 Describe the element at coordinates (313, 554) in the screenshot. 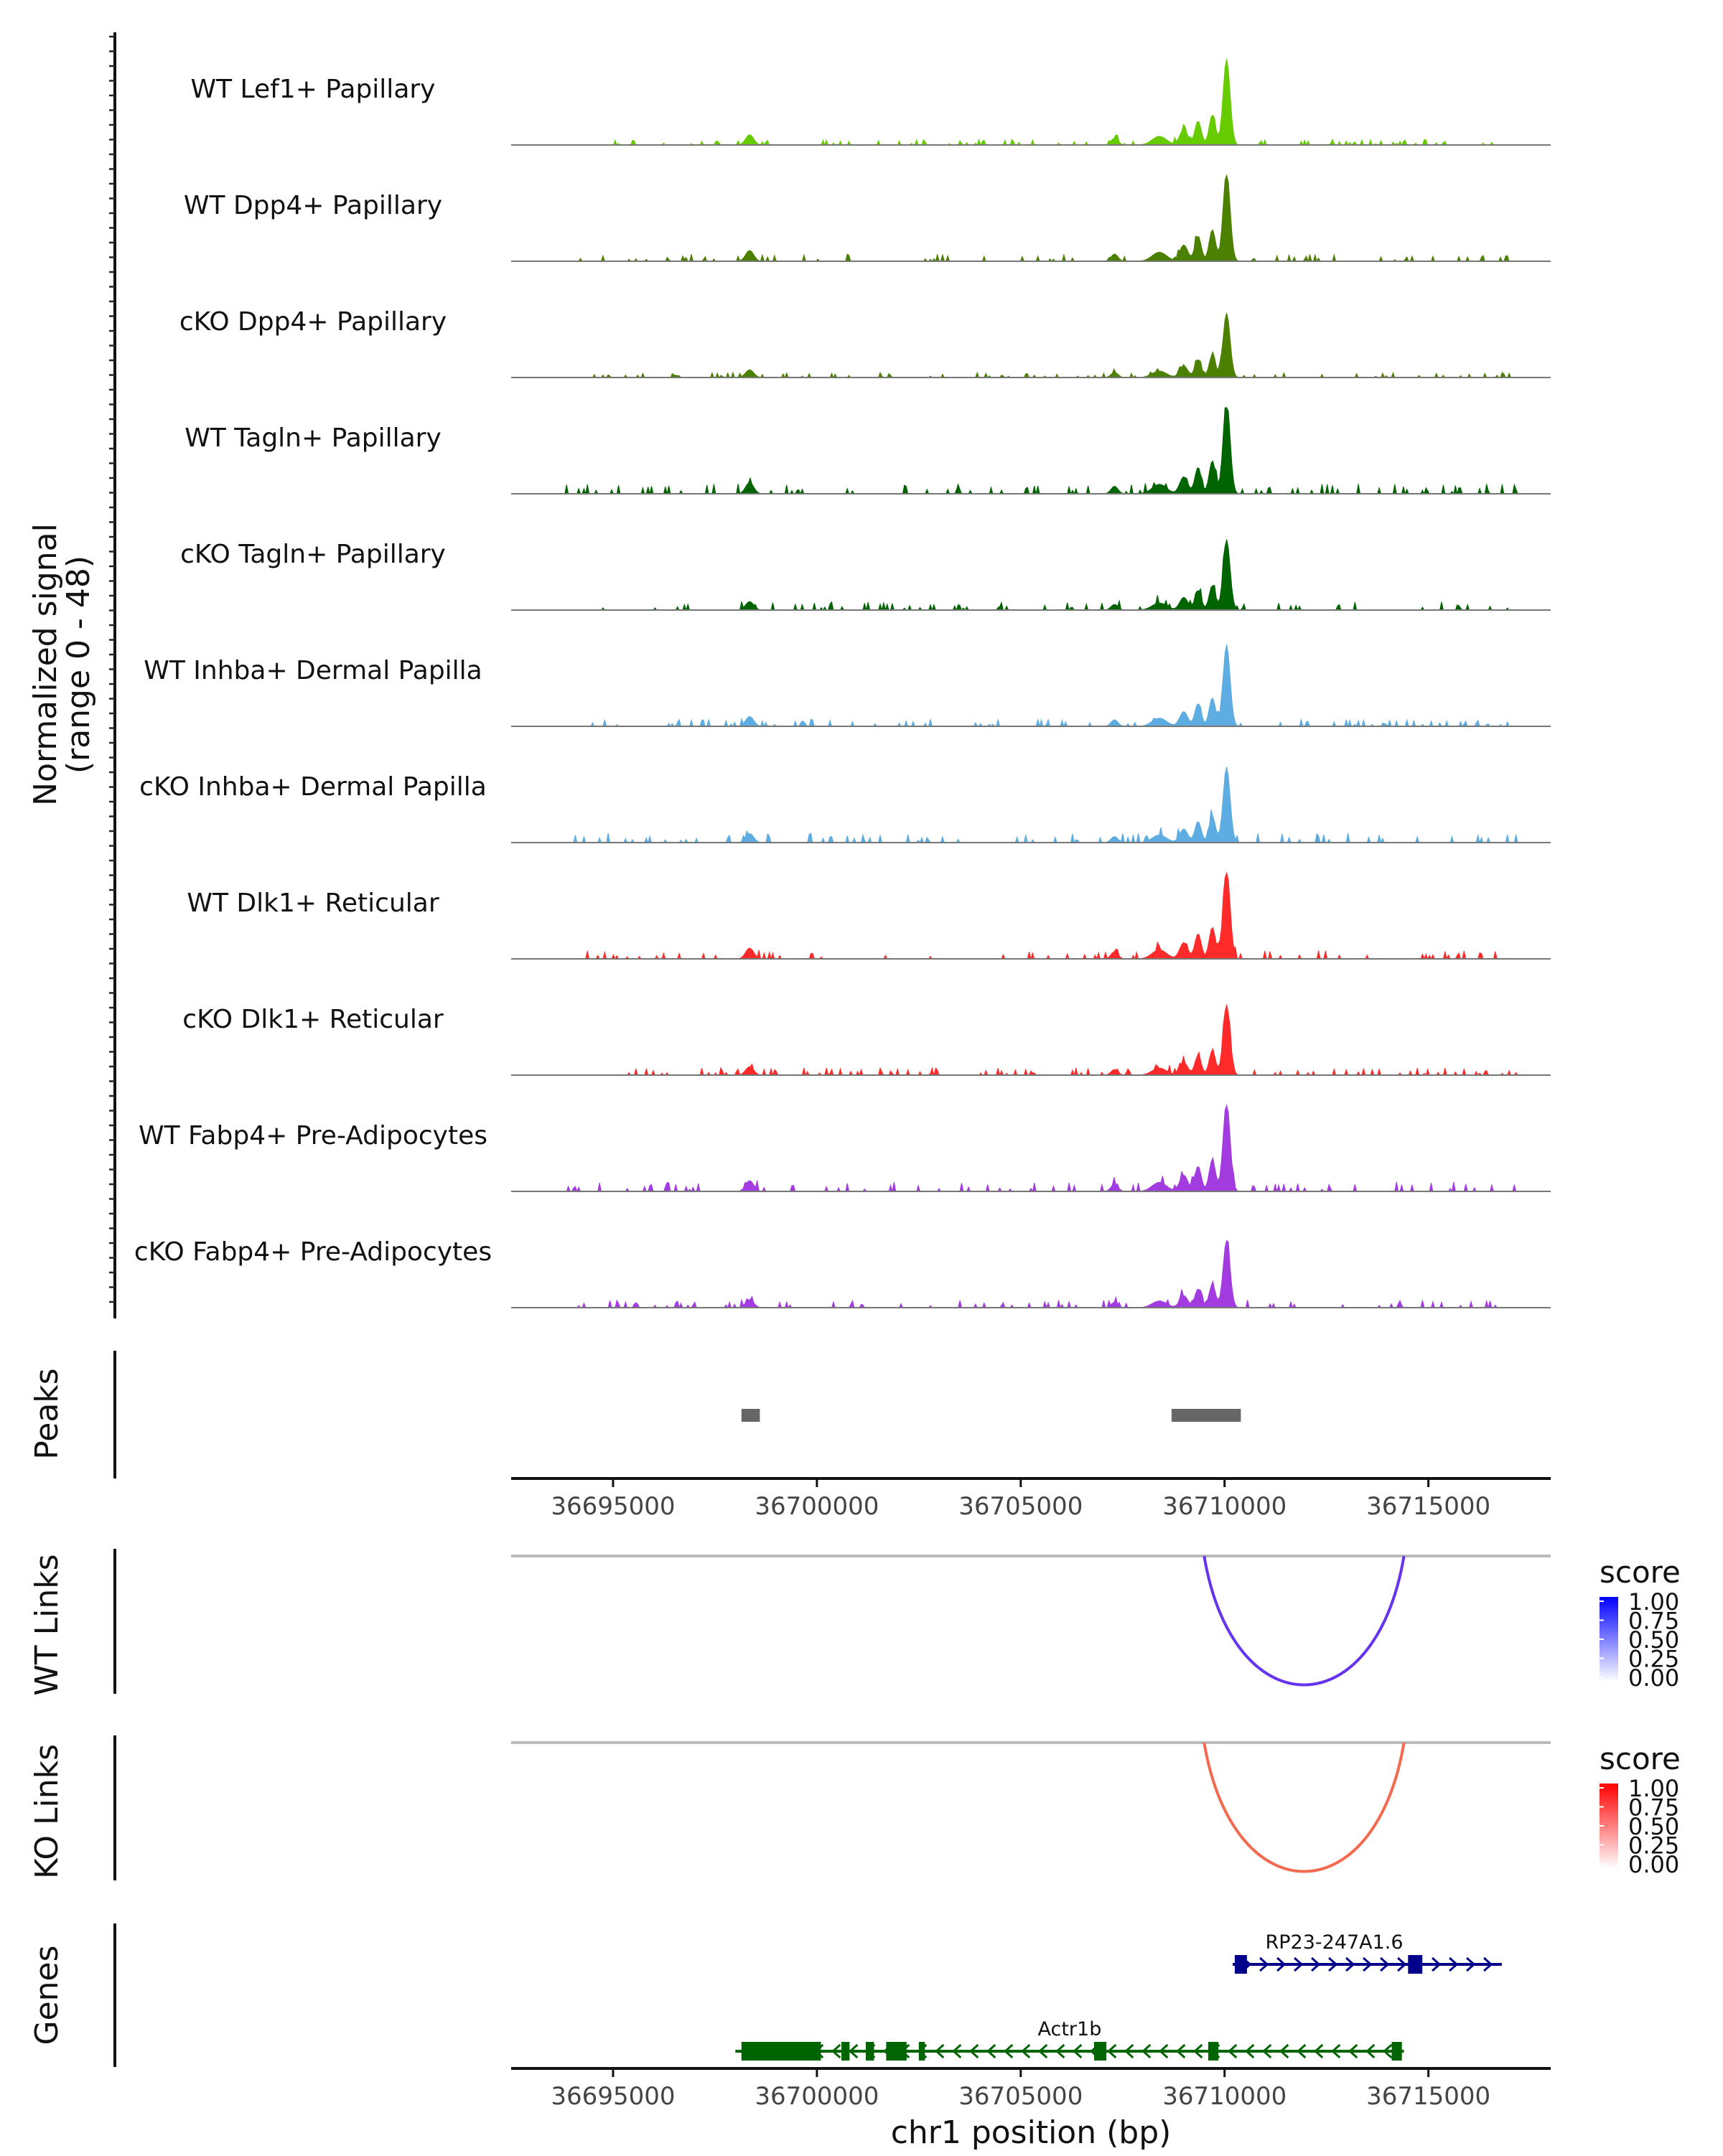

I see `track-label-5: cKO Tagln+ Papillary` at that location.